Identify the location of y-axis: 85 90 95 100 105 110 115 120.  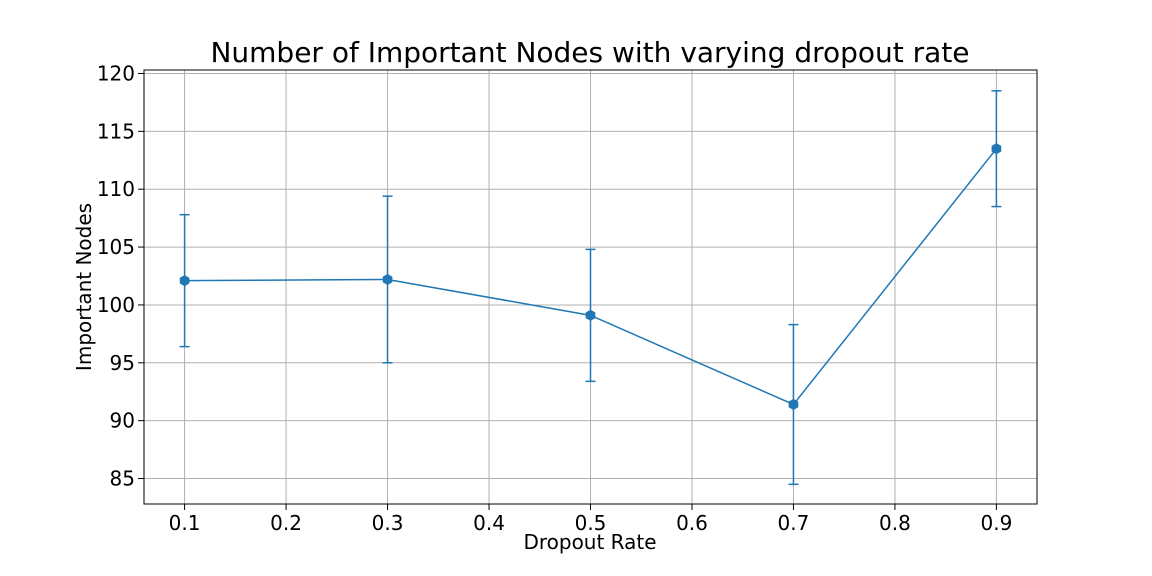
(120, 276).